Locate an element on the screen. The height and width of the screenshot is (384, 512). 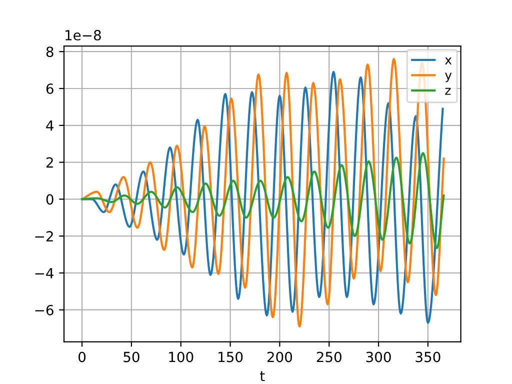
y-tick-label: 2 is located at coordinates (49, 162).